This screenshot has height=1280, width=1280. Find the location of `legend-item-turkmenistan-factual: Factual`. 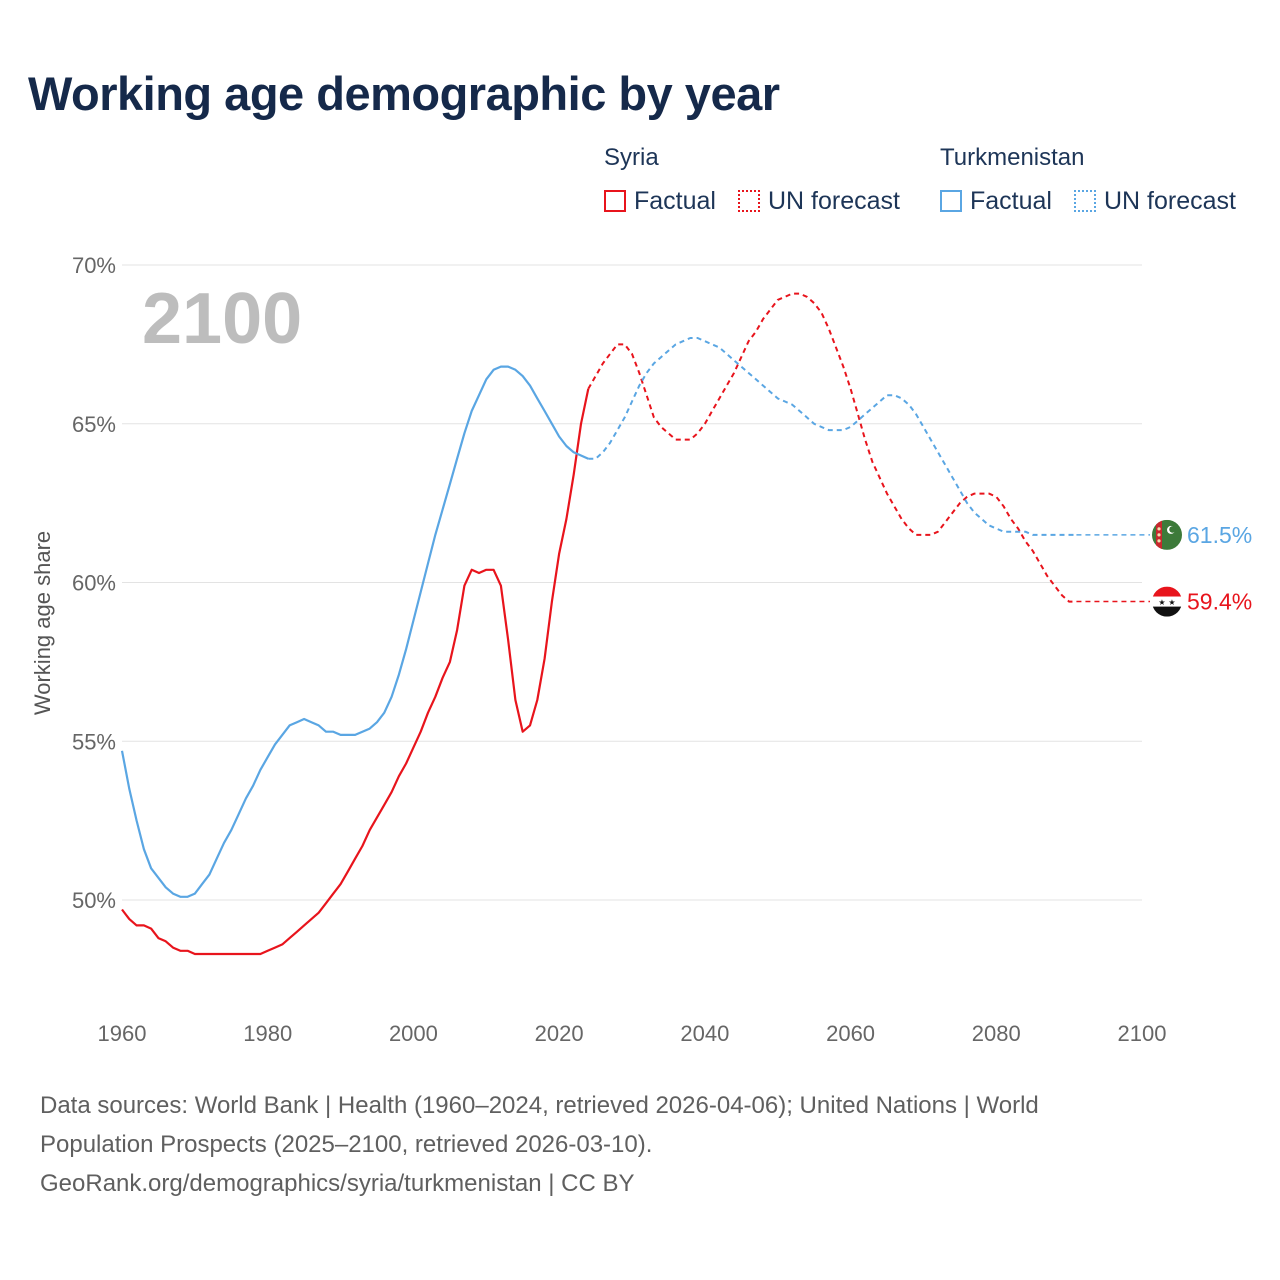

legend-item-turkmenistan-factual: Factual is located at coordinates (996, 201).